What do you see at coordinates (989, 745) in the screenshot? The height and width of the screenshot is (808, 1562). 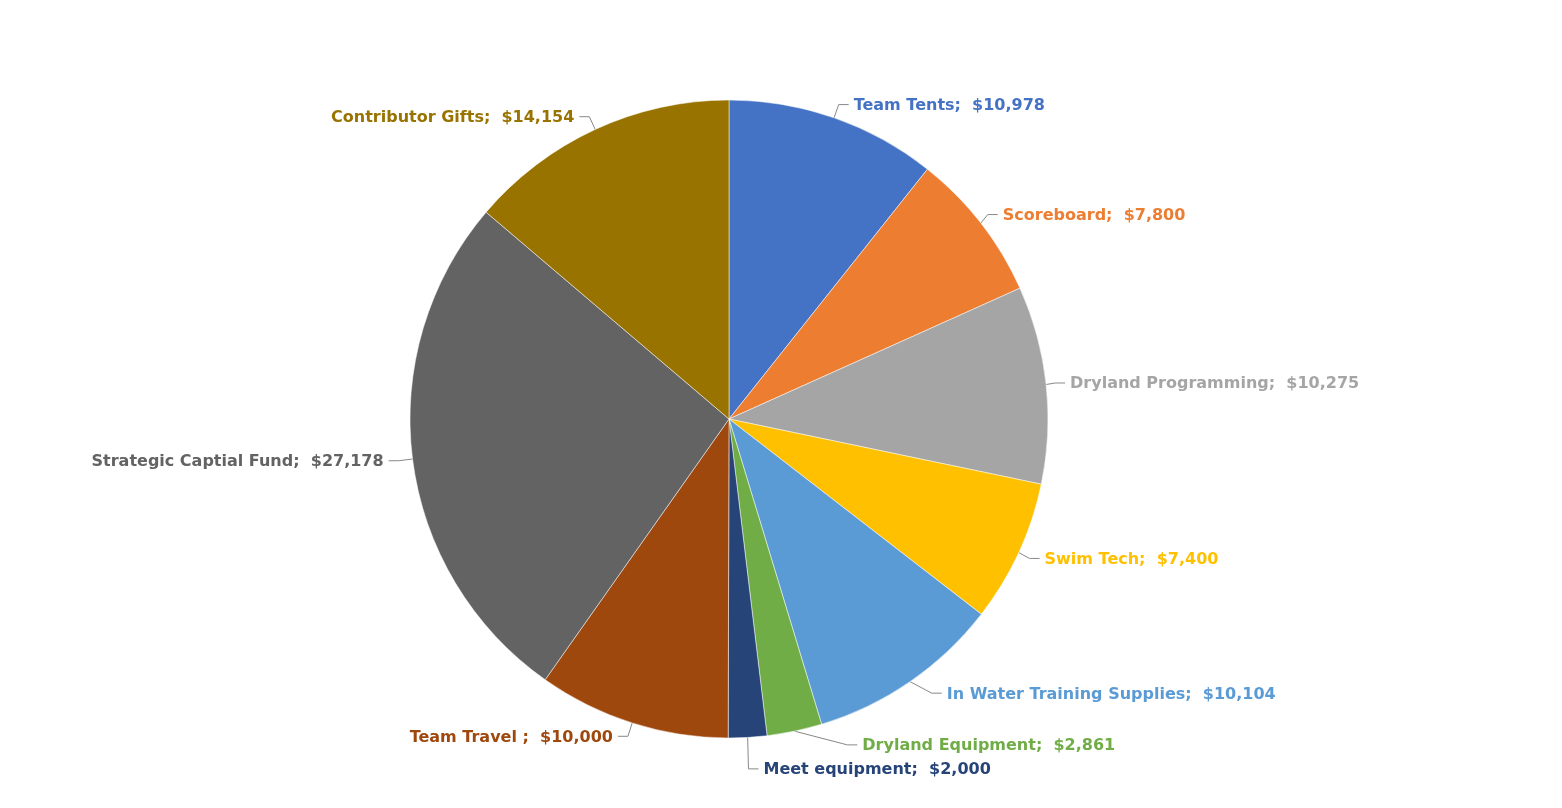 I see `slice-label: Dryland Equipment; $2,861` at bounding box center [989, 745].